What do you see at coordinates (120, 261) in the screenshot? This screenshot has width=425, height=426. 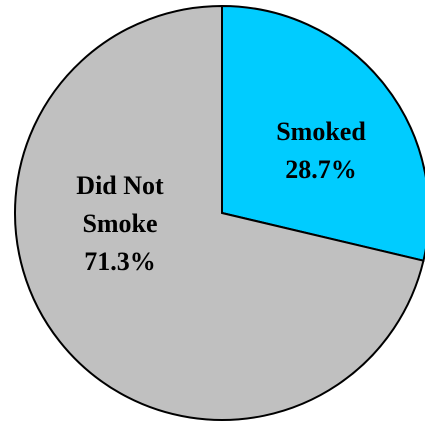 I see `slice-value-text: 71.3%` at bounding box center [120, 261].